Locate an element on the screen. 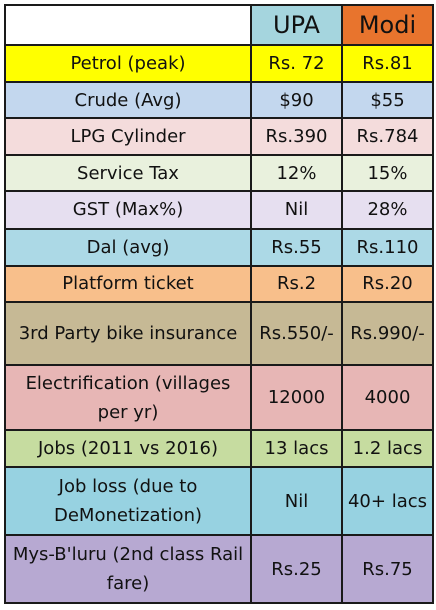 This screenshot has width=436, height=610. upa-value: $90 is located at coordinates (296, 100).